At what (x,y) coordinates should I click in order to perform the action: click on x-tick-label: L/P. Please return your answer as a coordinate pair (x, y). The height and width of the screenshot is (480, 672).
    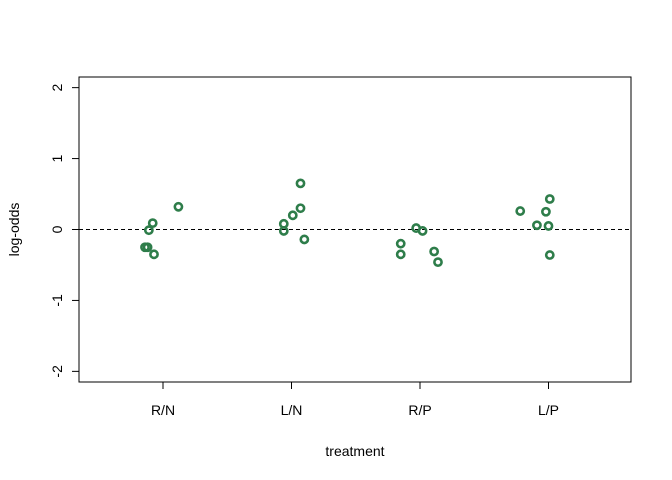
    Looking at the image, I should click on (548, 410).